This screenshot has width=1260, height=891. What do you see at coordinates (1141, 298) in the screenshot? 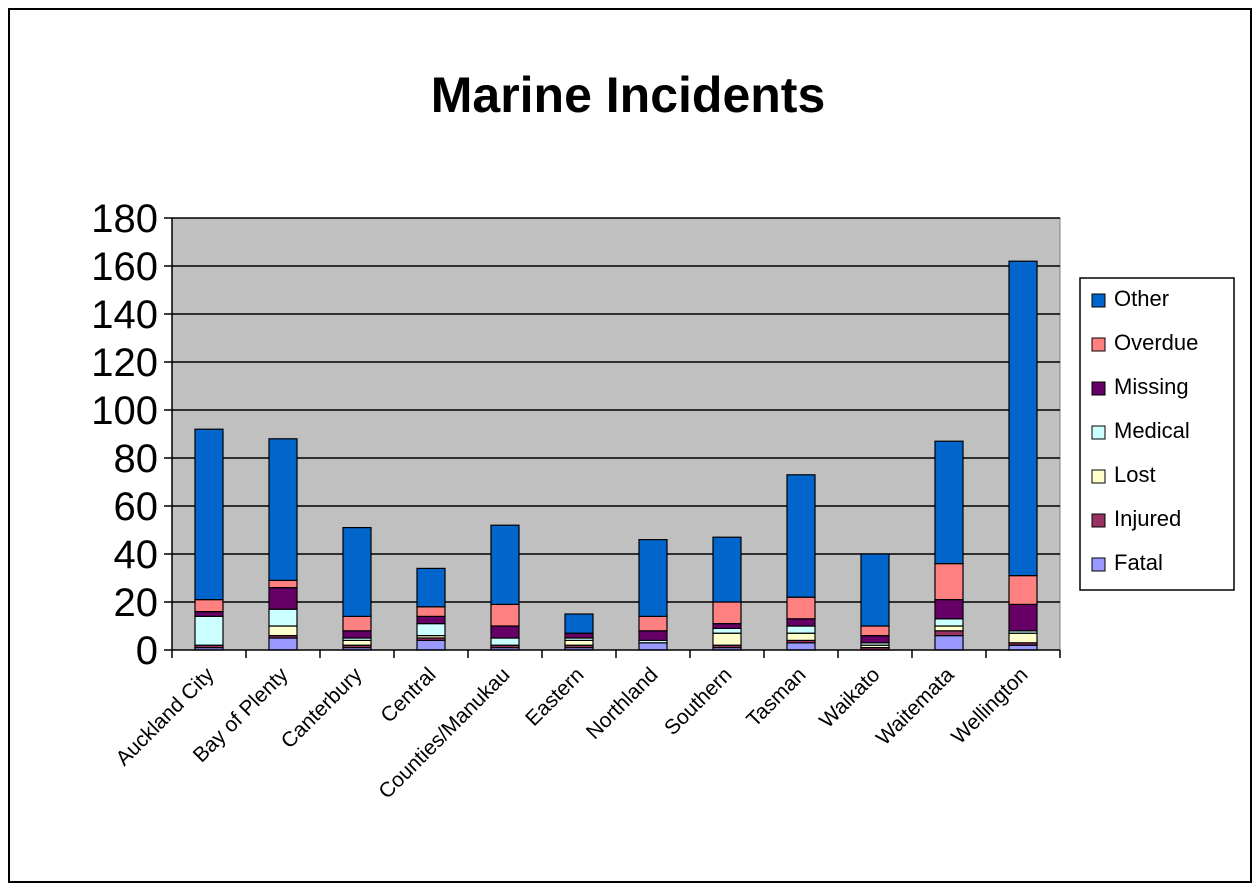
I see `legend-label: Other` at bounding box center [1141, 298].